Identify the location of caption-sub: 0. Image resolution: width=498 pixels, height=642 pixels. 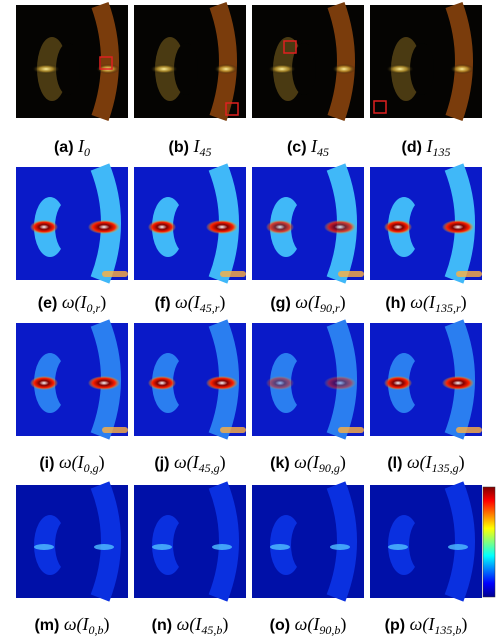
(87, 152).